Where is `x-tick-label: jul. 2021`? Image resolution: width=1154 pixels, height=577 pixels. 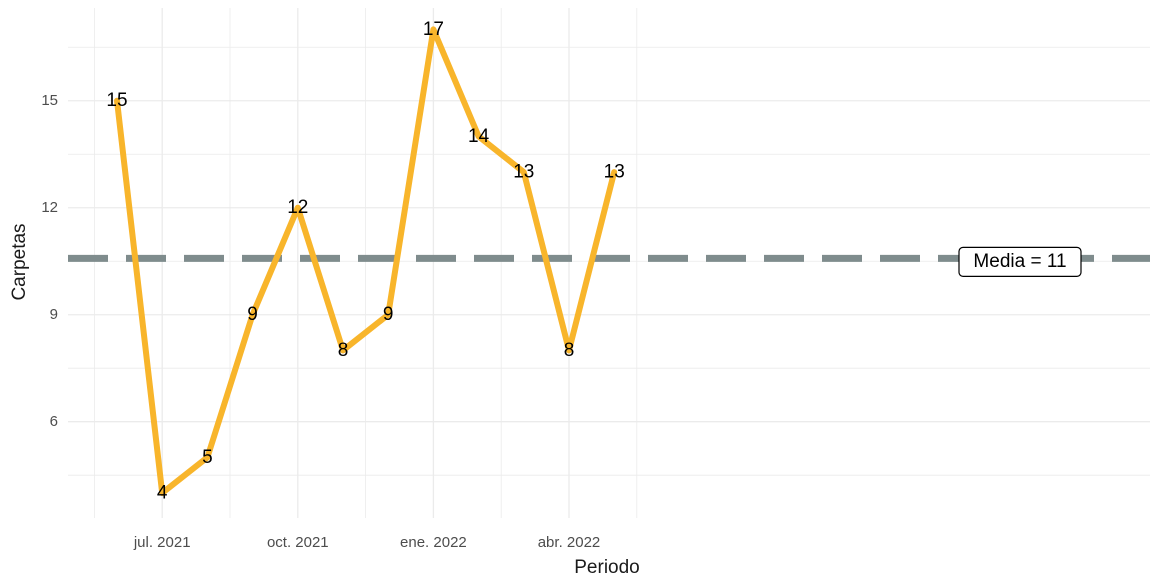 x-tick-label: jul. 2021 is located at coordinates (162, 542).